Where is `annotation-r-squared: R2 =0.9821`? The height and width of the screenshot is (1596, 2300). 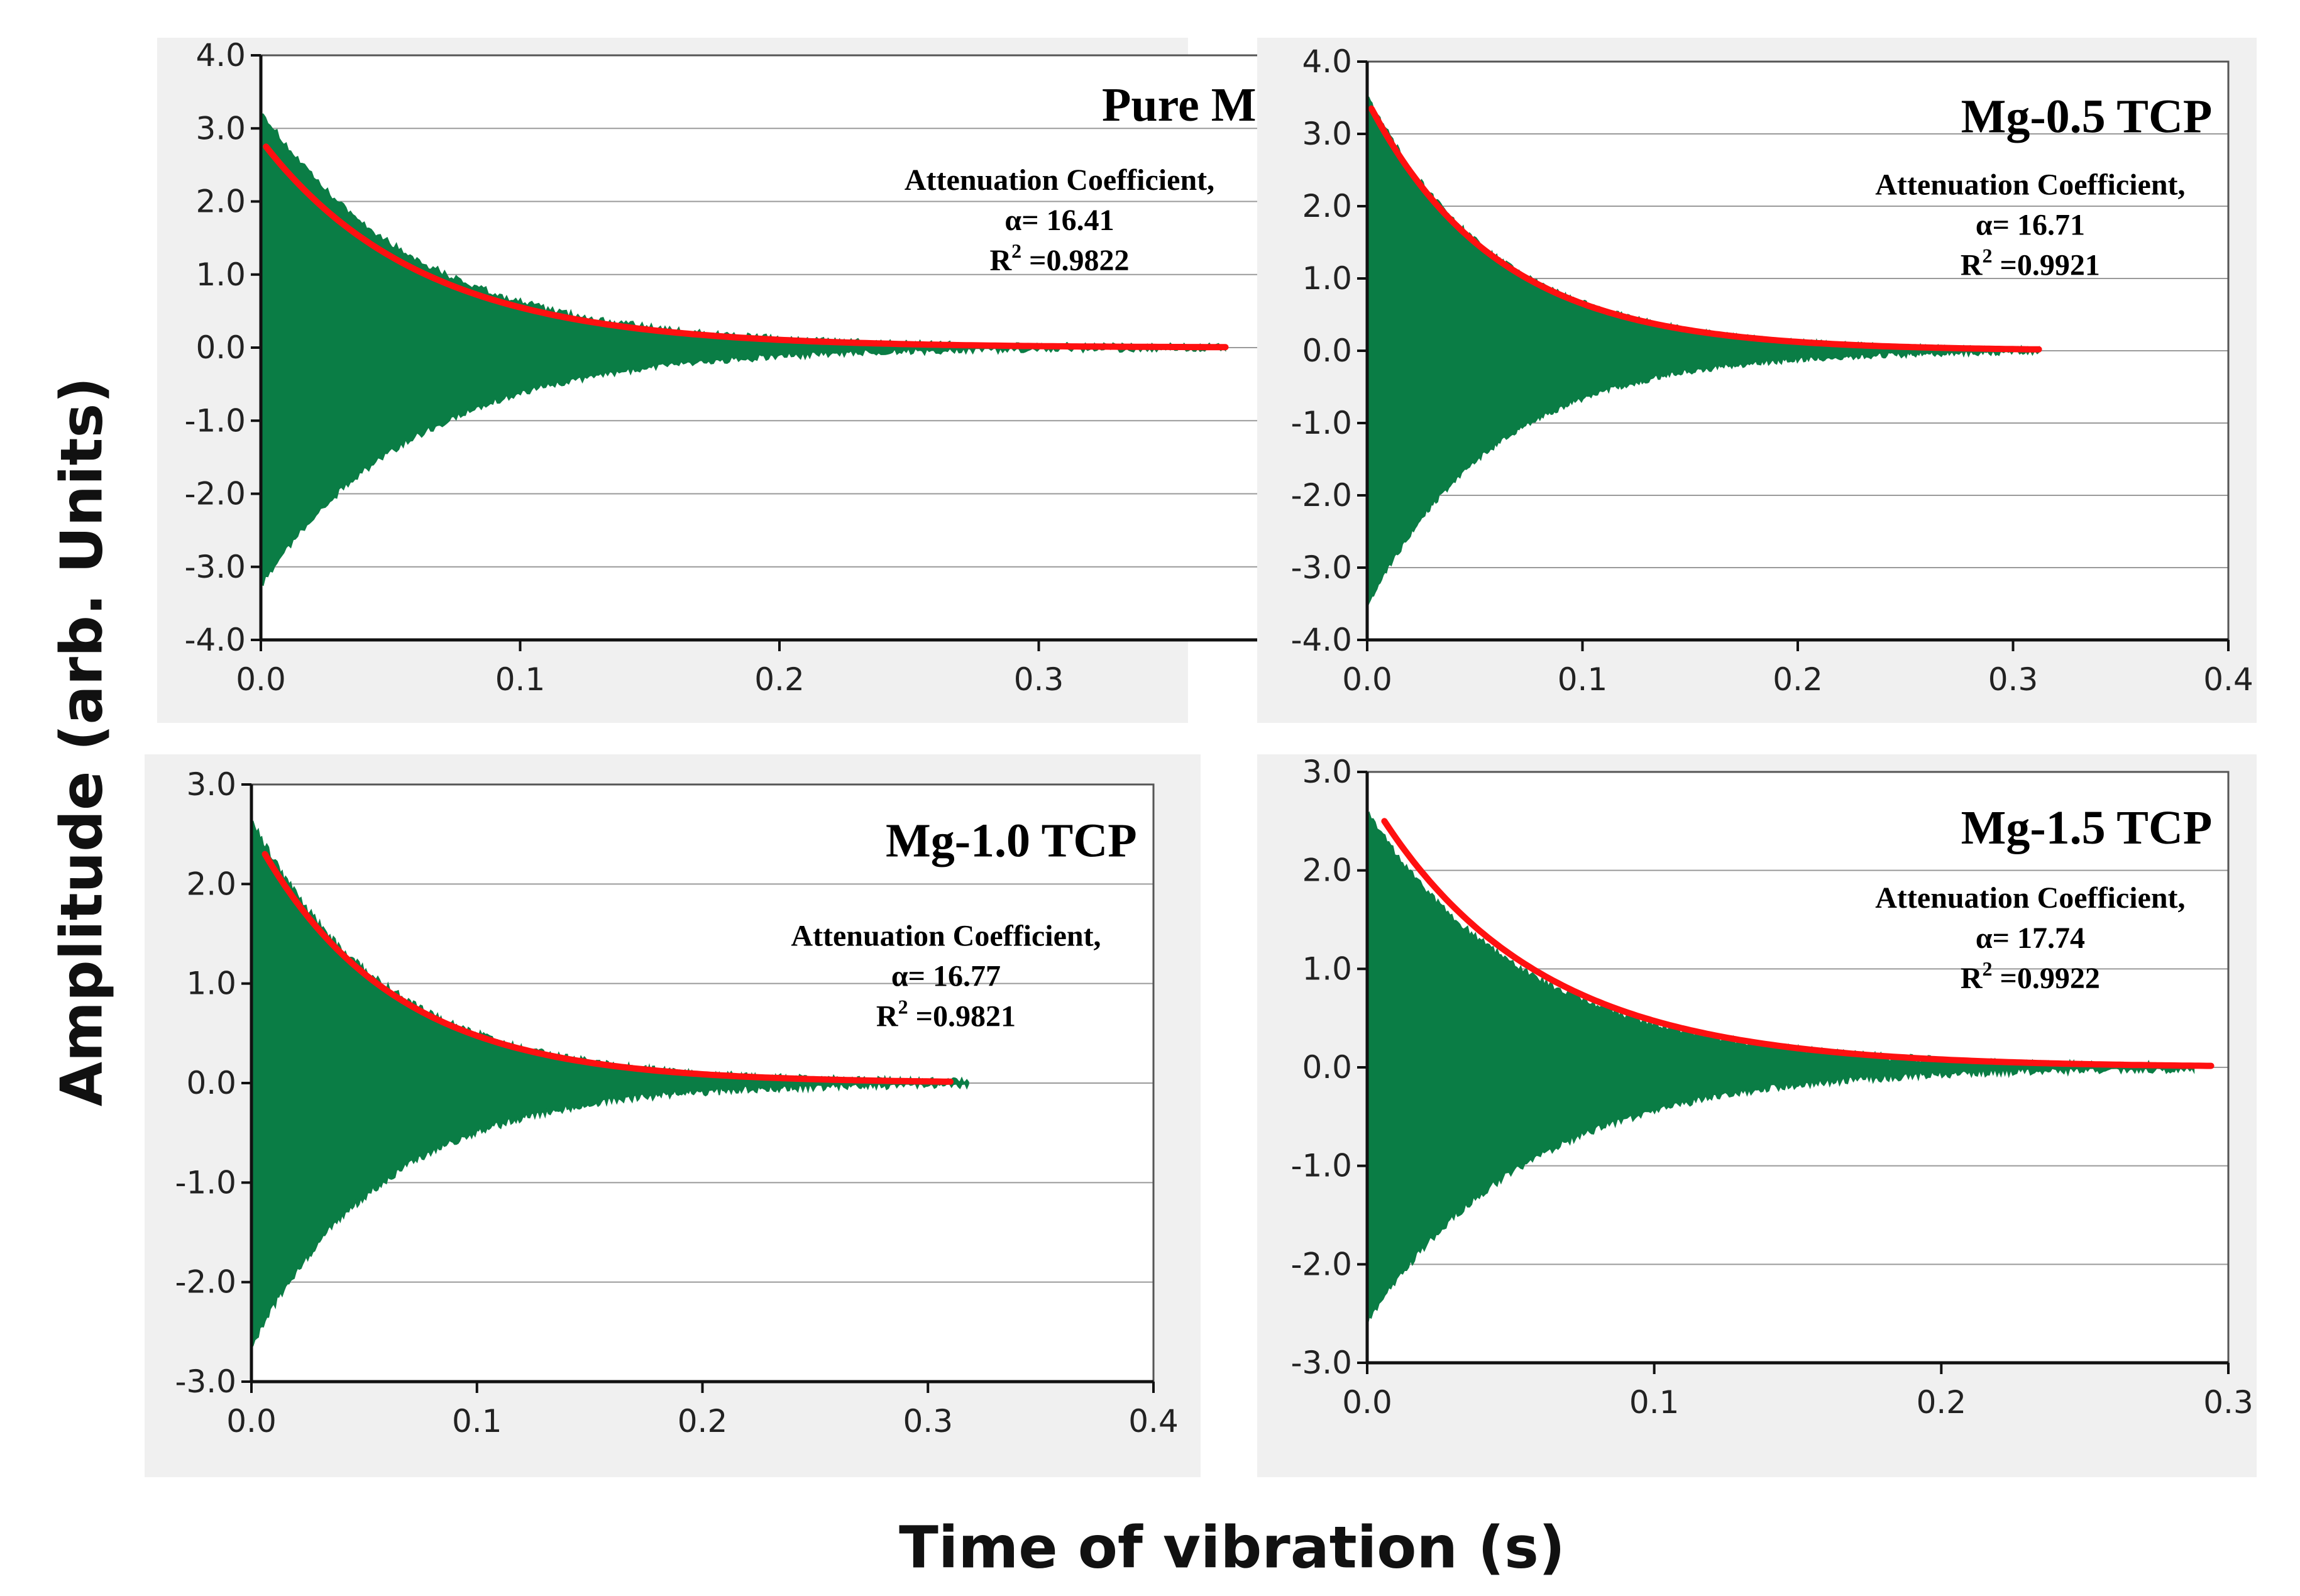
annotation-r-squared: R2 =0.9821 is located at coordinates (946, 1014).